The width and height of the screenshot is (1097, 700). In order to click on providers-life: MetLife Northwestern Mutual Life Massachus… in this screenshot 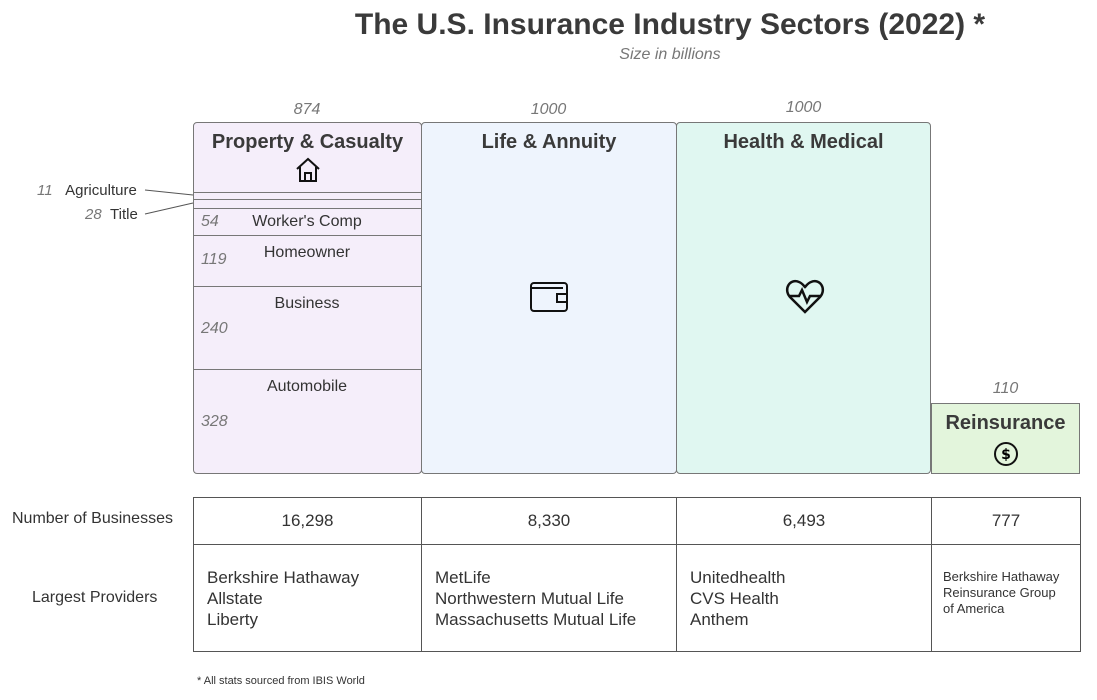, I will do `click(549, 598)`.